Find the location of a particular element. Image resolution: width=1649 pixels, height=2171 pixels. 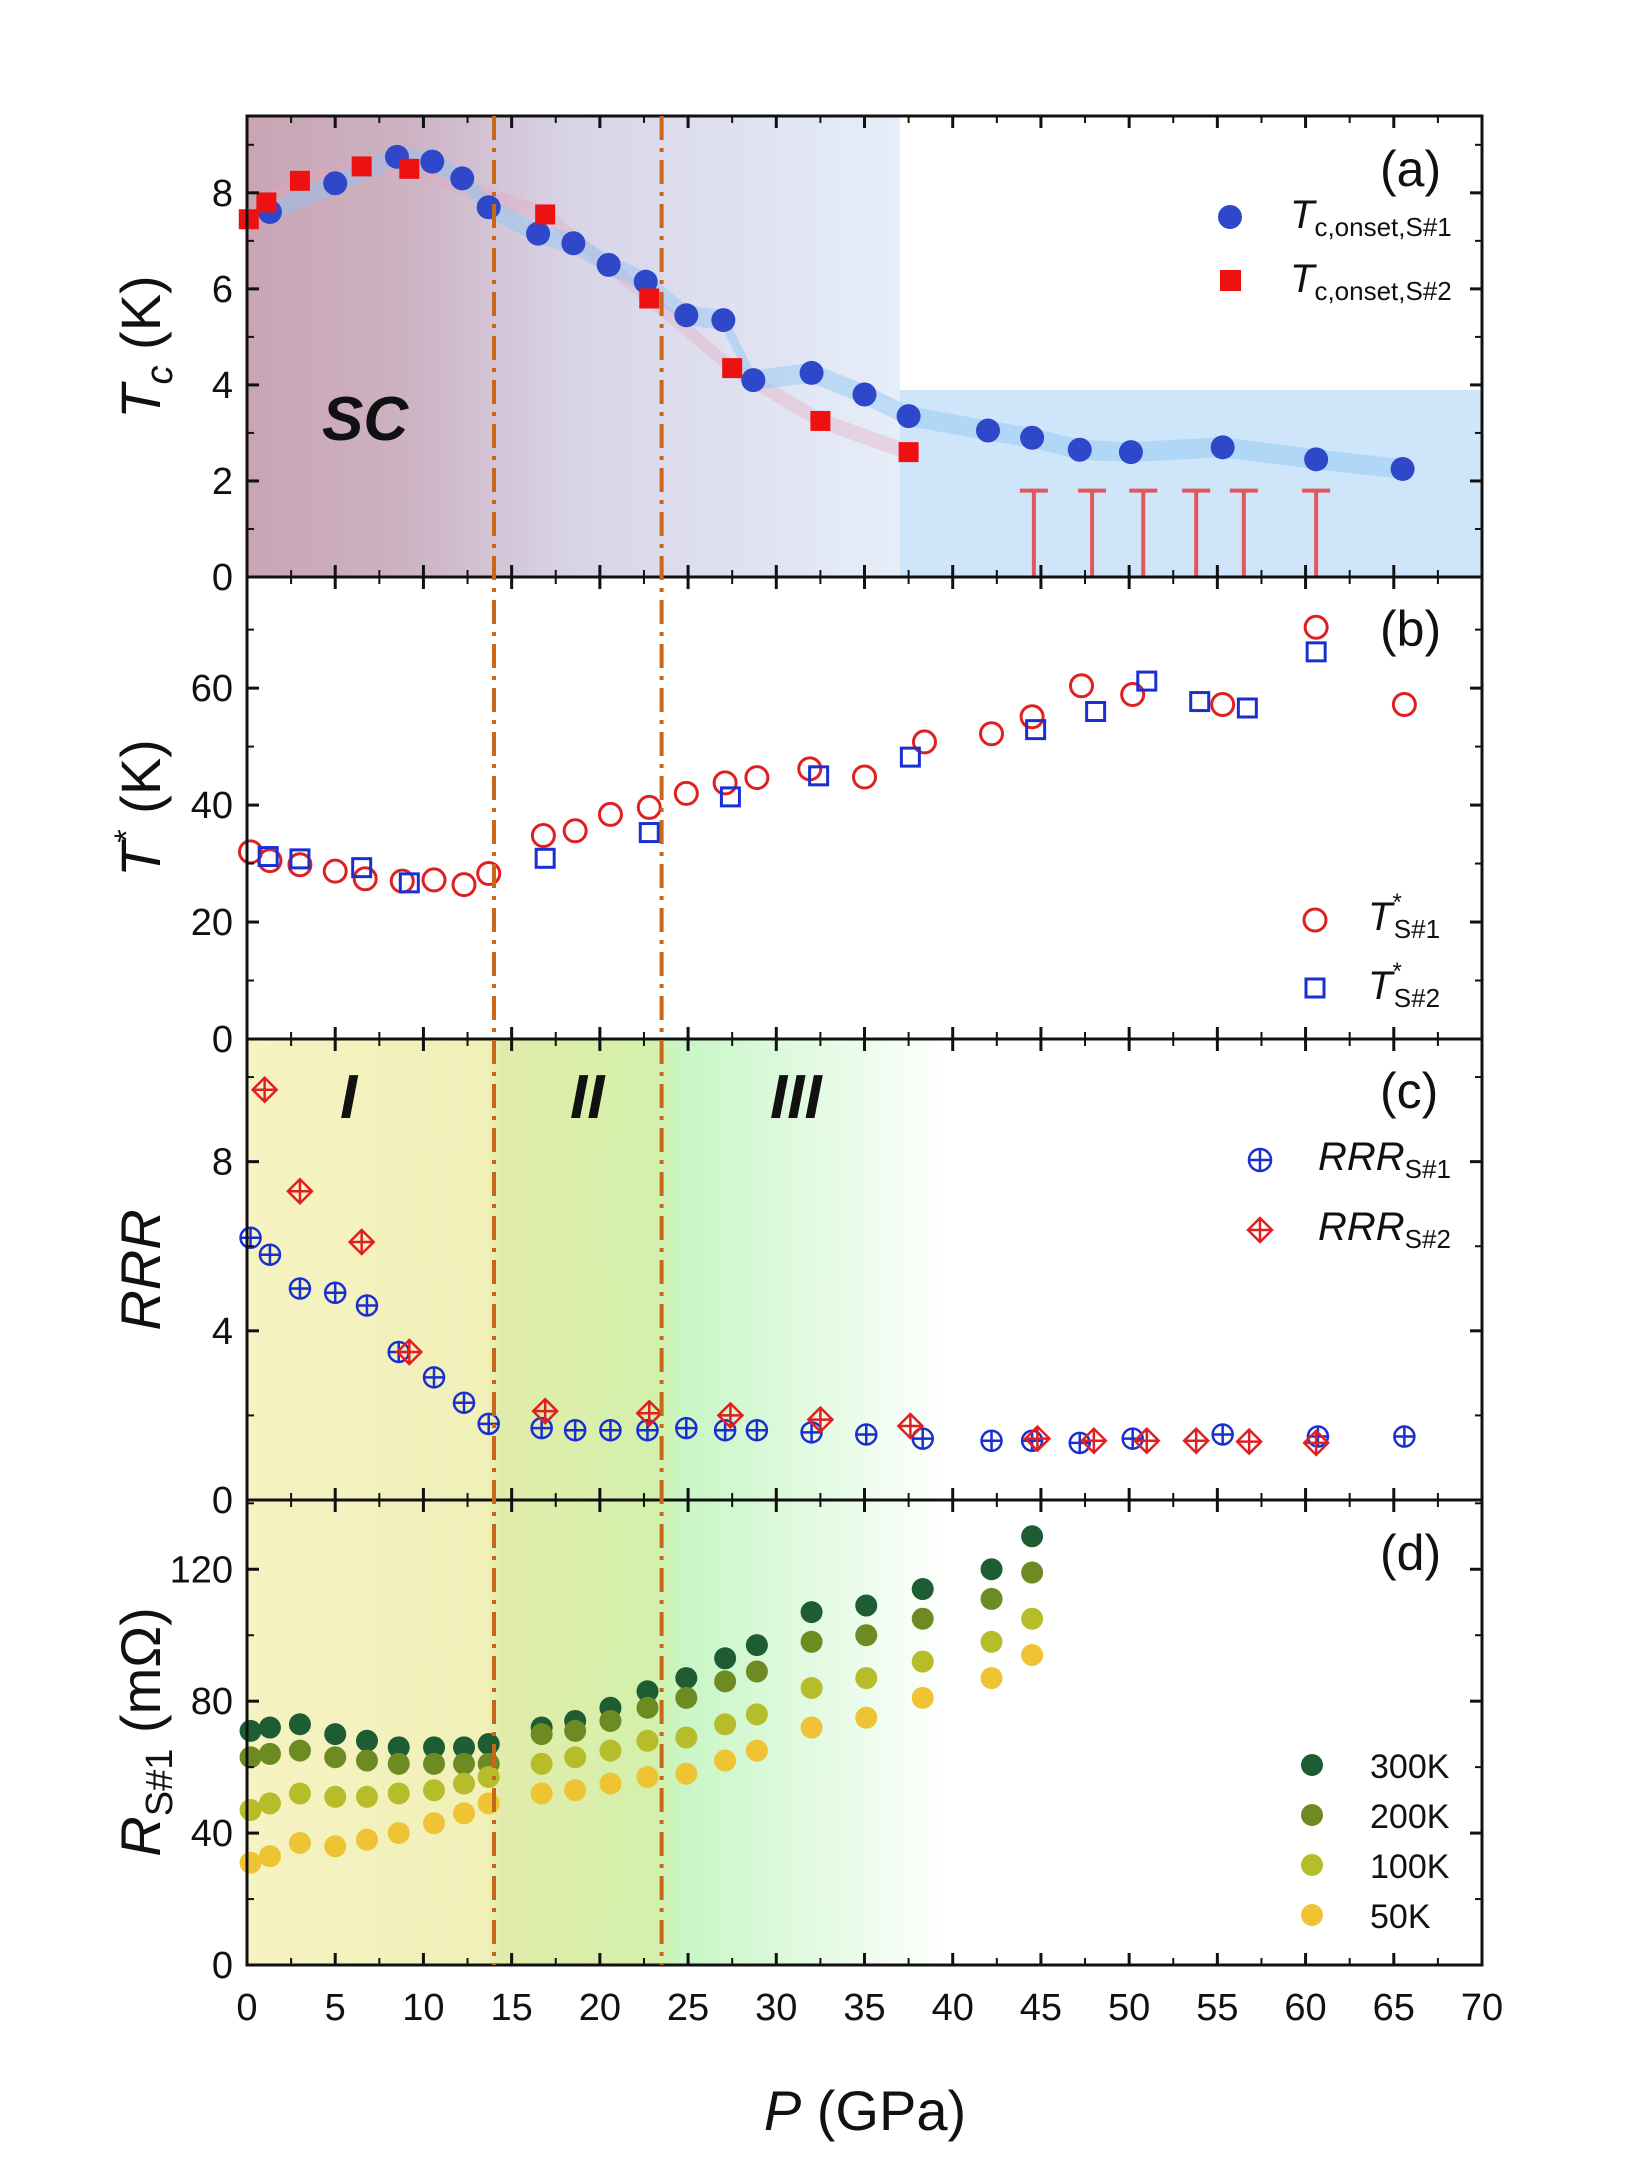

legend-d: 300K 200K 100K 50K is located at coordinates (1375, 1842).